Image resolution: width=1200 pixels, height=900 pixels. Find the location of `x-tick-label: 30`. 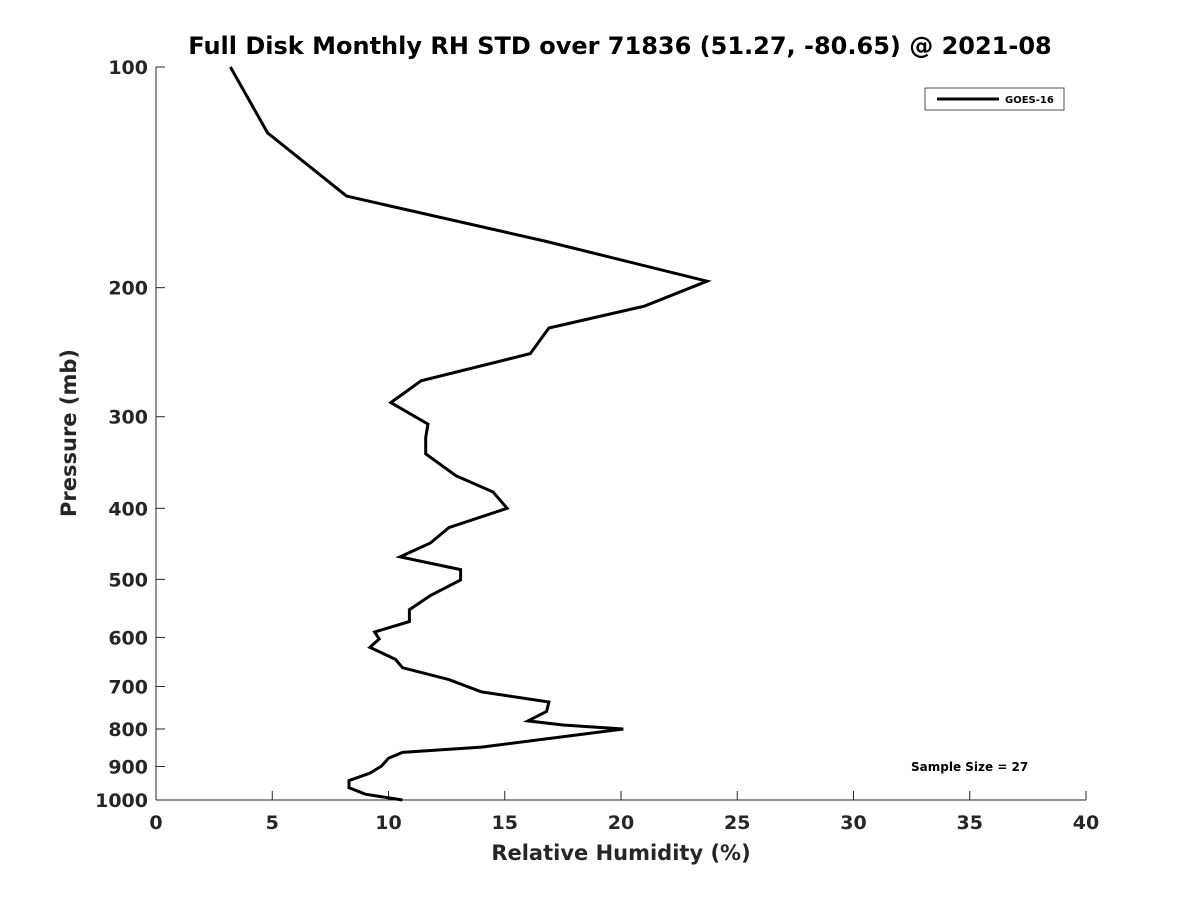

x-tick-label: 30 is located at coordinates (853, 823).